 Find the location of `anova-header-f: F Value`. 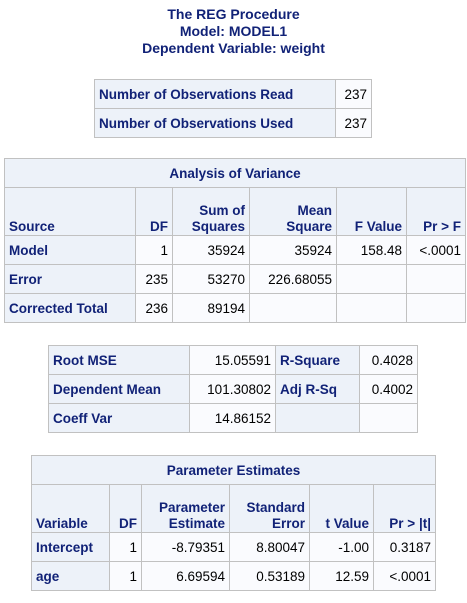

anova-header-f: F Value is located at coordinates (371, 211).